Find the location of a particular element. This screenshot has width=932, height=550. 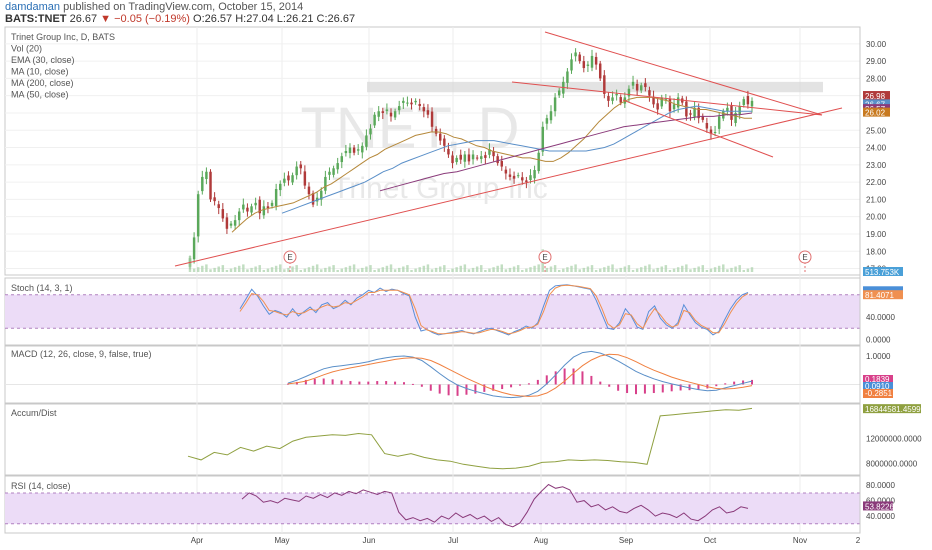

stoch-tag-label: 81.4071 is located at coordinates (879, 295).